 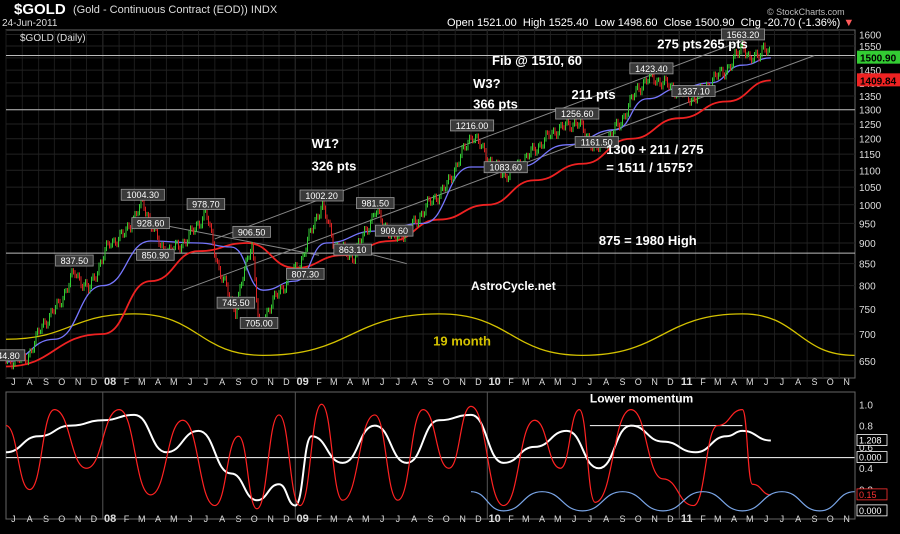 What do you see at coordinates (878, 80) in the screenshot?
I see `last-value-tag` at bounding box center [878, 80].